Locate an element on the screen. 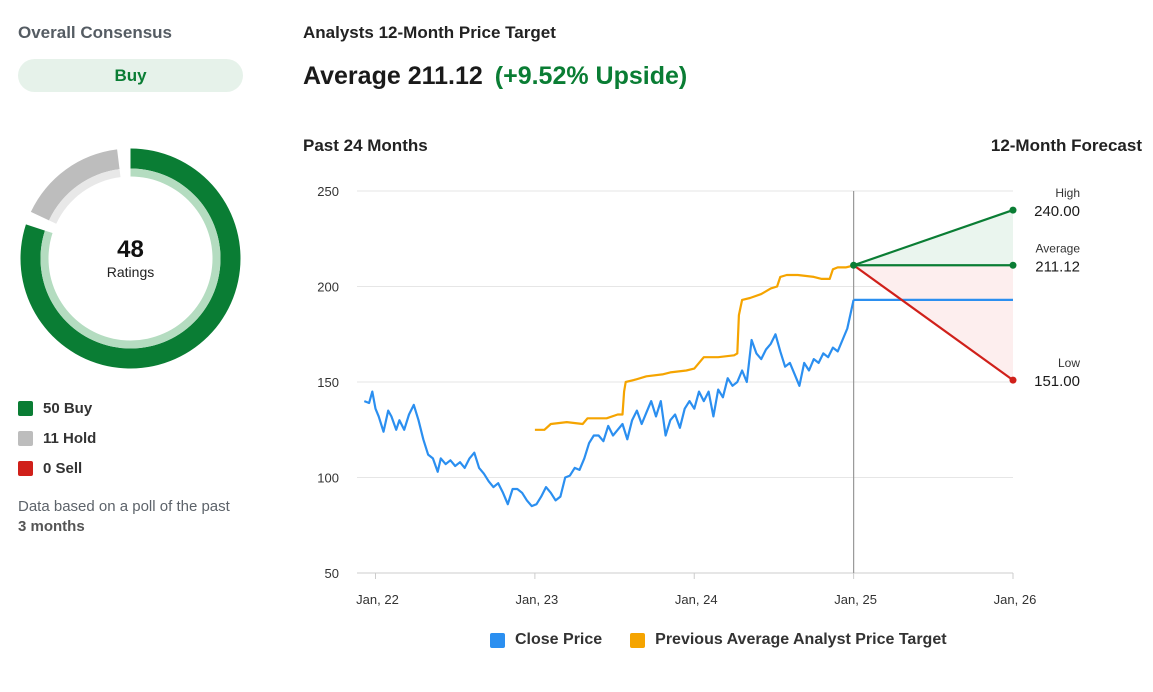 The image size is (1153, 692). legend-buy: 50 Buy is located at coordinates (55, 408).